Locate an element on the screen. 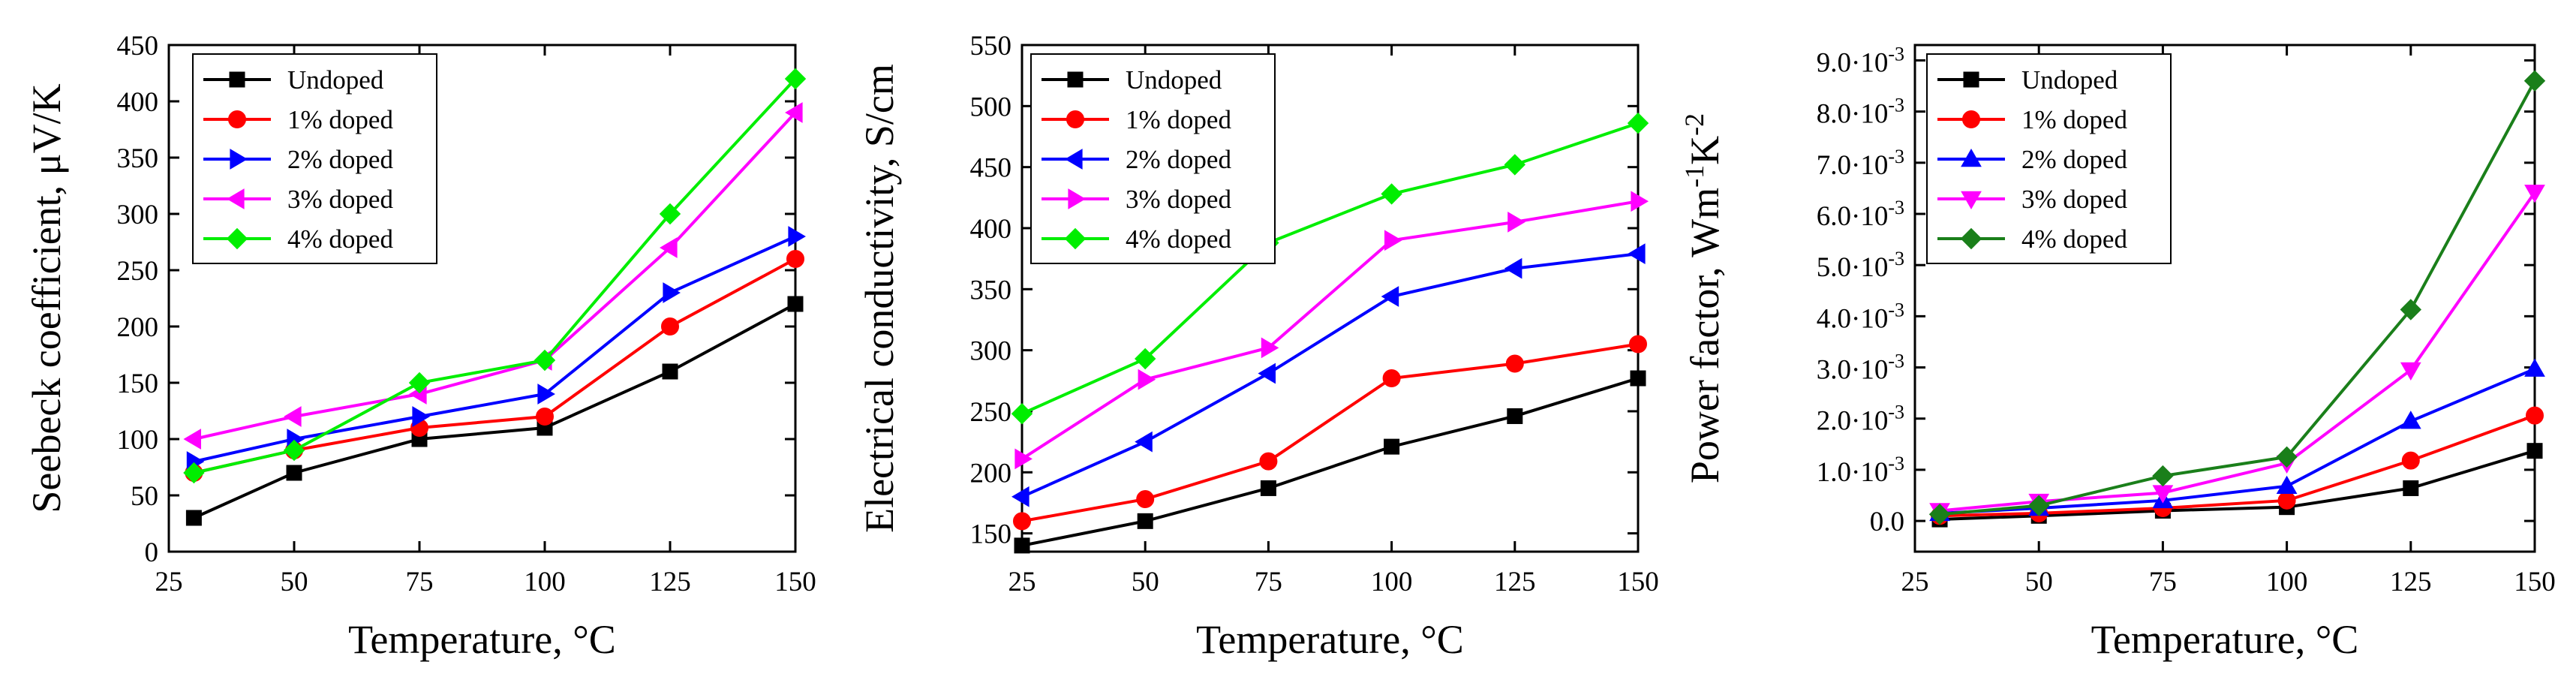  y-tick-label: 7.0·10⁻³ is located at coordinates (1860, 163).